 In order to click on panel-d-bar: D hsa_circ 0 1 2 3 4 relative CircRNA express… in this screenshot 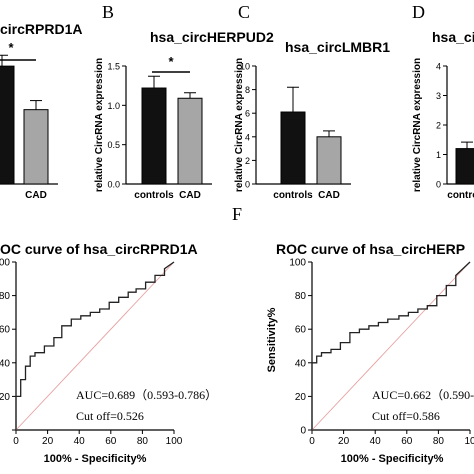, I will do `click(443, 101)`.